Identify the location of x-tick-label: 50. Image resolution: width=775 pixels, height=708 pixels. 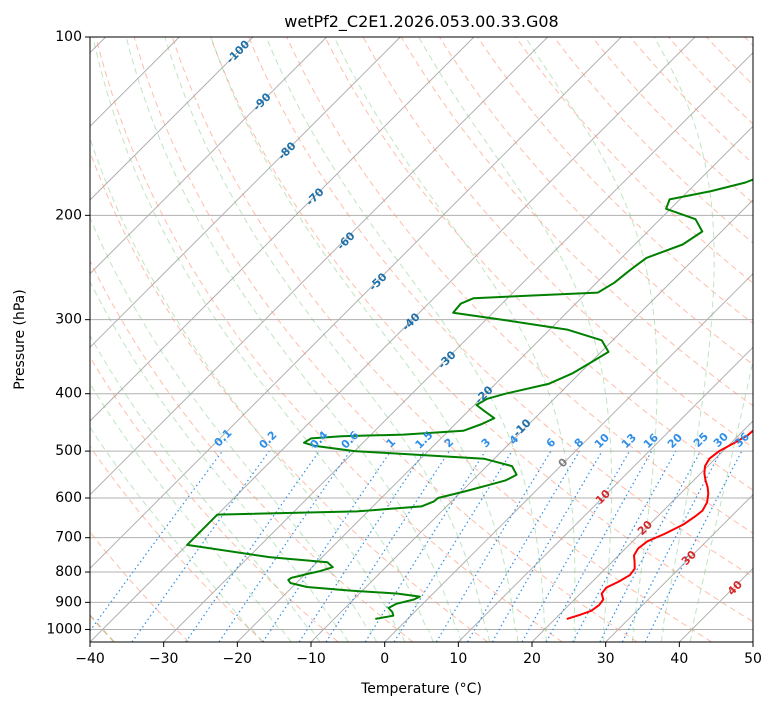
(753, 659).